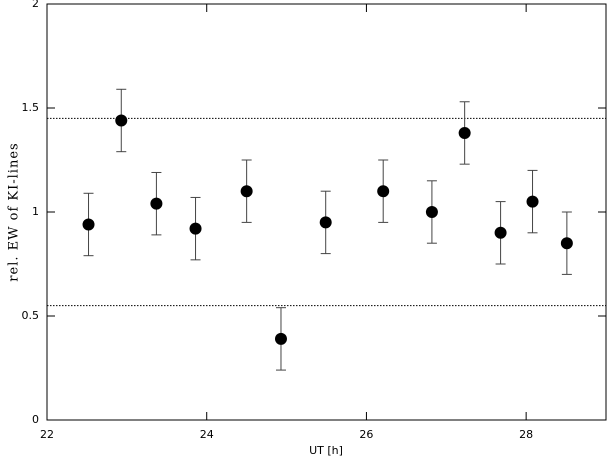 This screenshot has width=608, height=459. What do you see at coordinates (14, 211) in the screenshot?
I see `y-axis-label: rel. EW of KI-lines` at bounding box center [14, 211].